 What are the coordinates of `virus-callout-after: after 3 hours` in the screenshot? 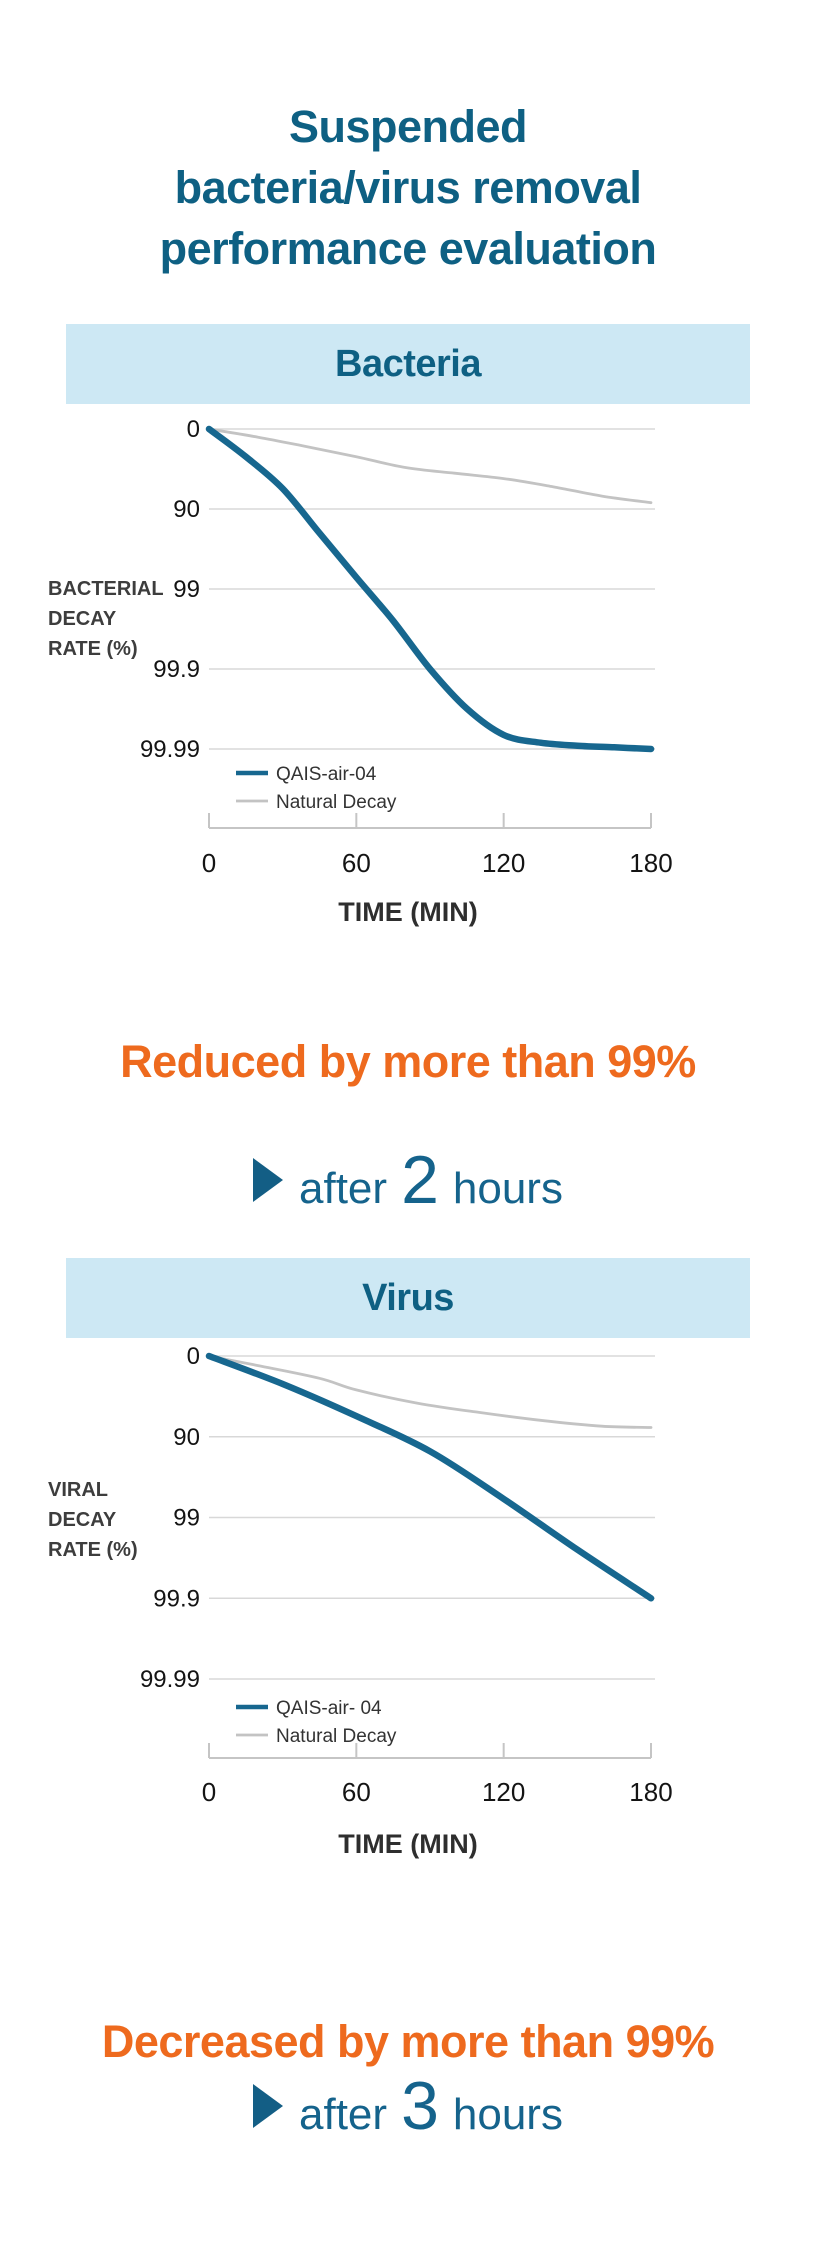 It's located at (408, 2106).